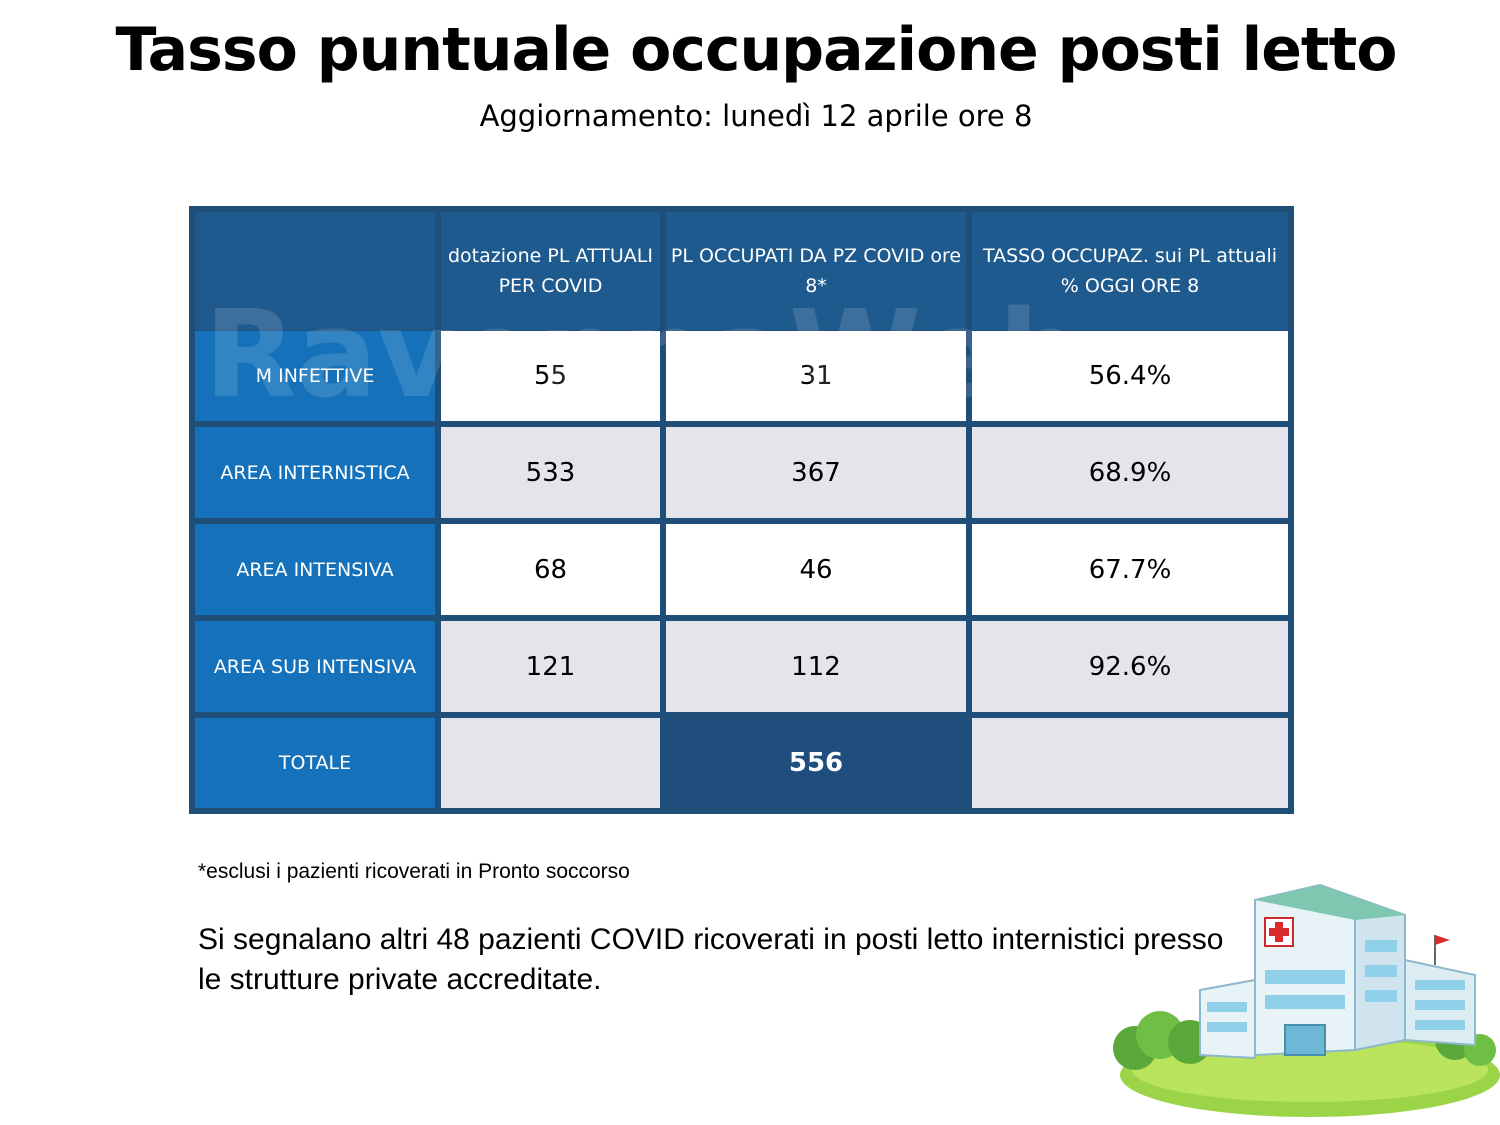 Image resolution: width=1500 pixels, height=1125 pixels. I want to click on cell-rate-internistica: 68.9%, so click(1130, 472).